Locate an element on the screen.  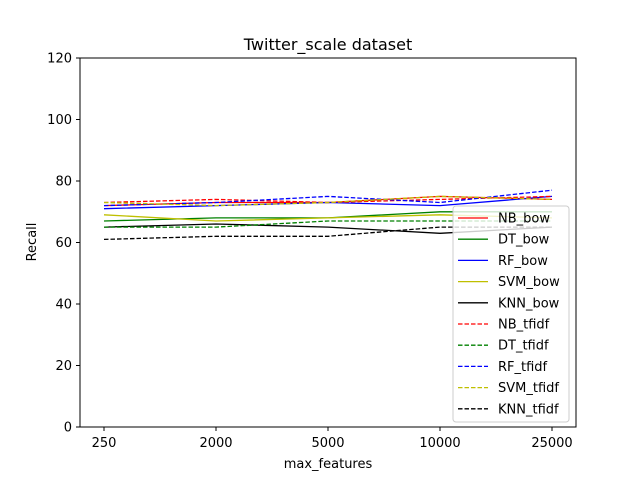
chart-title: Twitter_scale dataset is located at coordinates (327, 45).